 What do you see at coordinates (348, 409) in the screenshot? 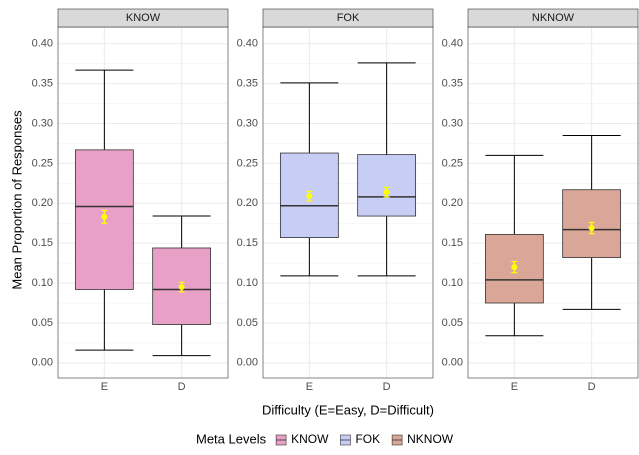
I see `x-axis-label: Difficulty (E=Easy, D=Difficult)` at bounding box center [348, 409].